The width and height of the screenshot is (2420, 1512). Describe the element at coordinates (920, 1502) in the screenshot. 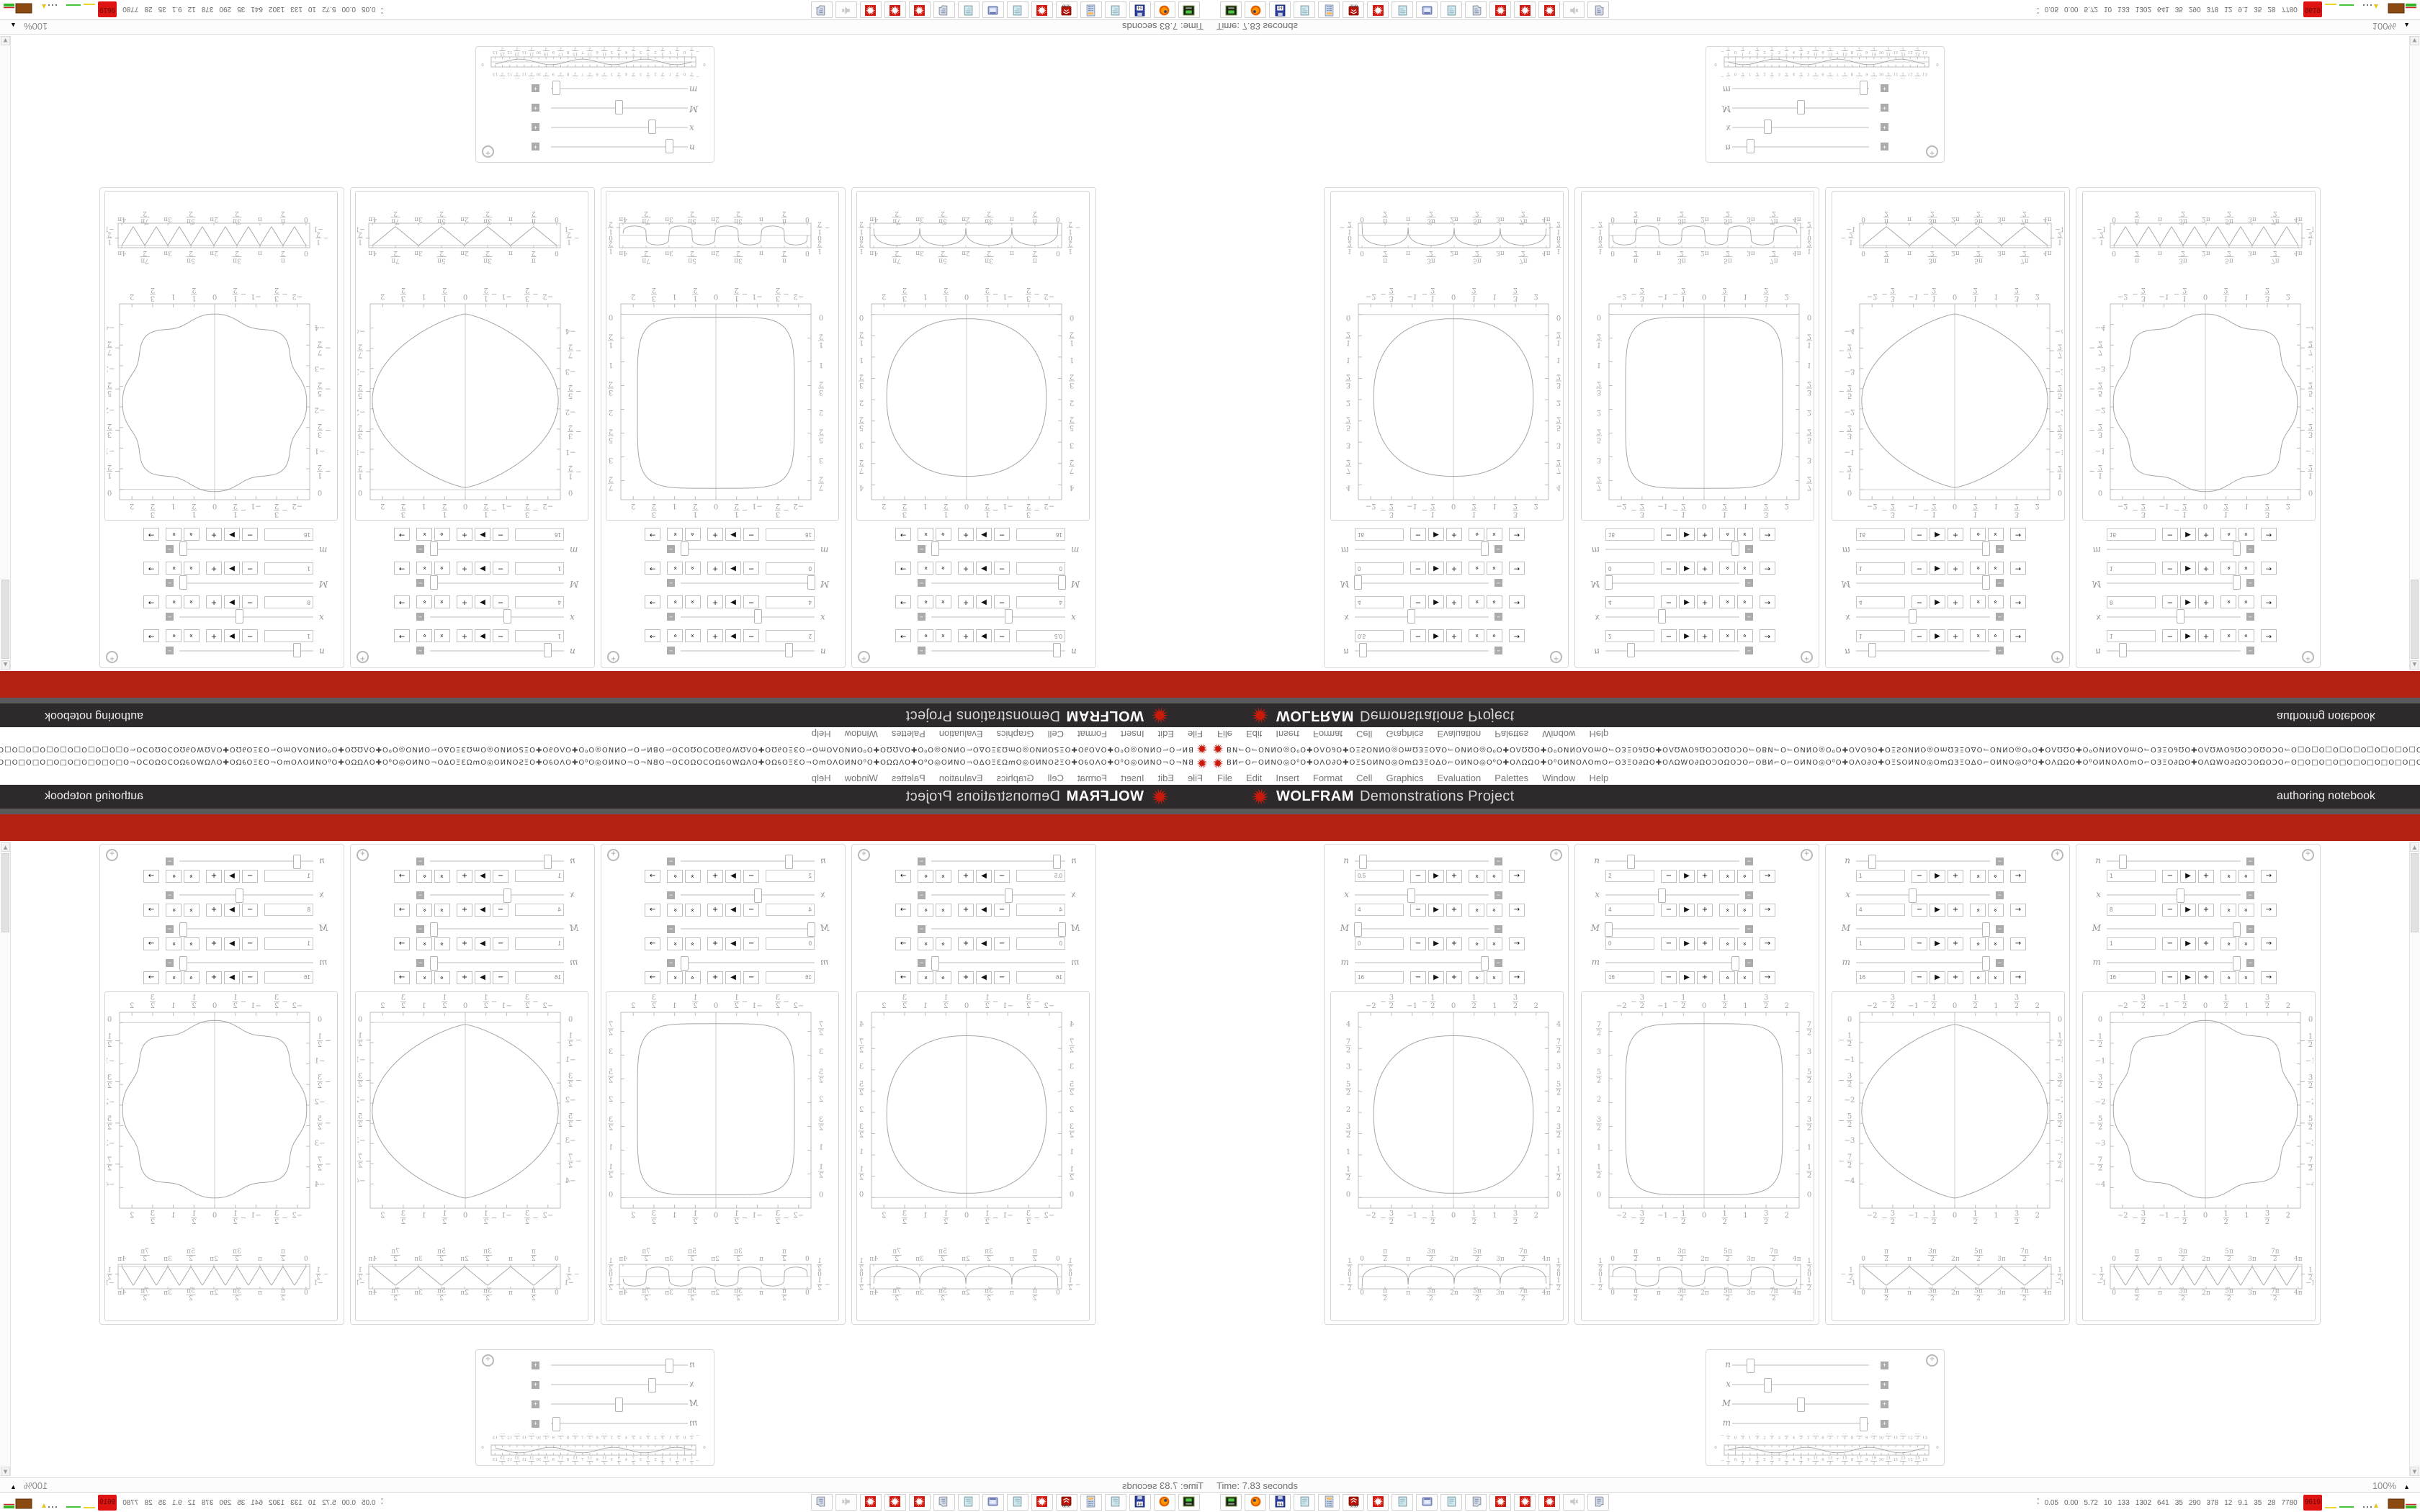

I see `taskbar-window-button-spikey` at that location.